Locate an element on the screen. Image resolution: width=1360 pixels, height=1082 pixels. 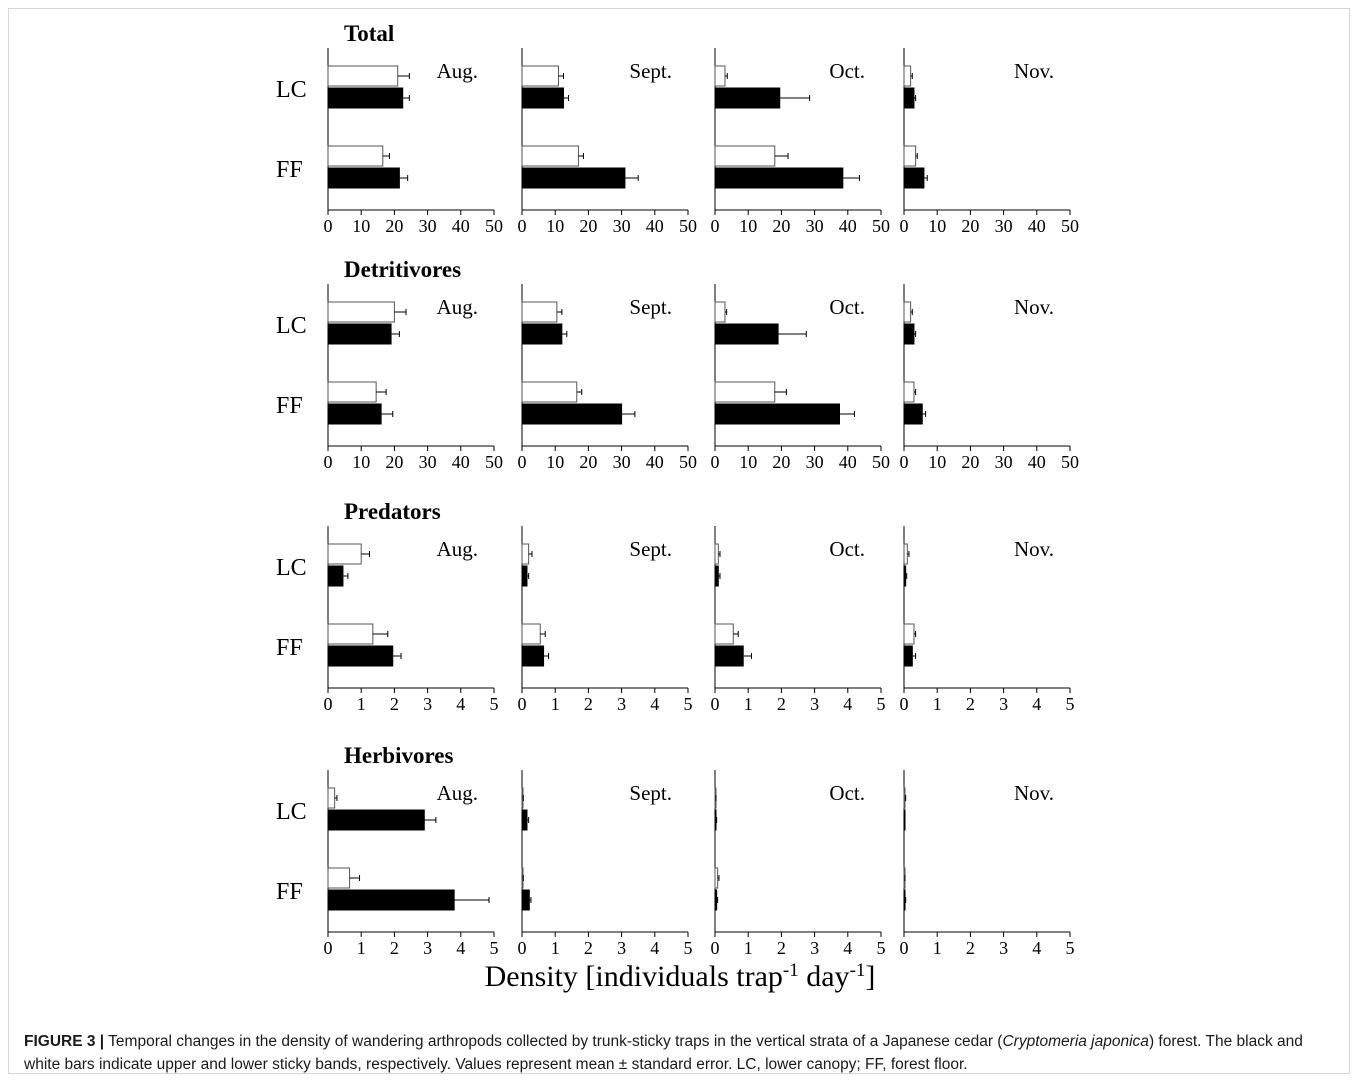
group-title: Herbivores is located at coordinates (398, 755).